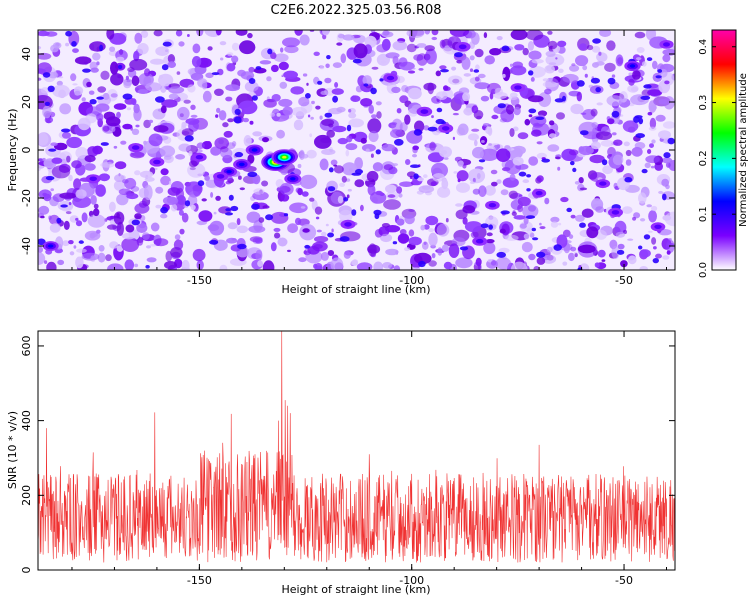  I want to click on hotspot-contour, so click(241, 164).